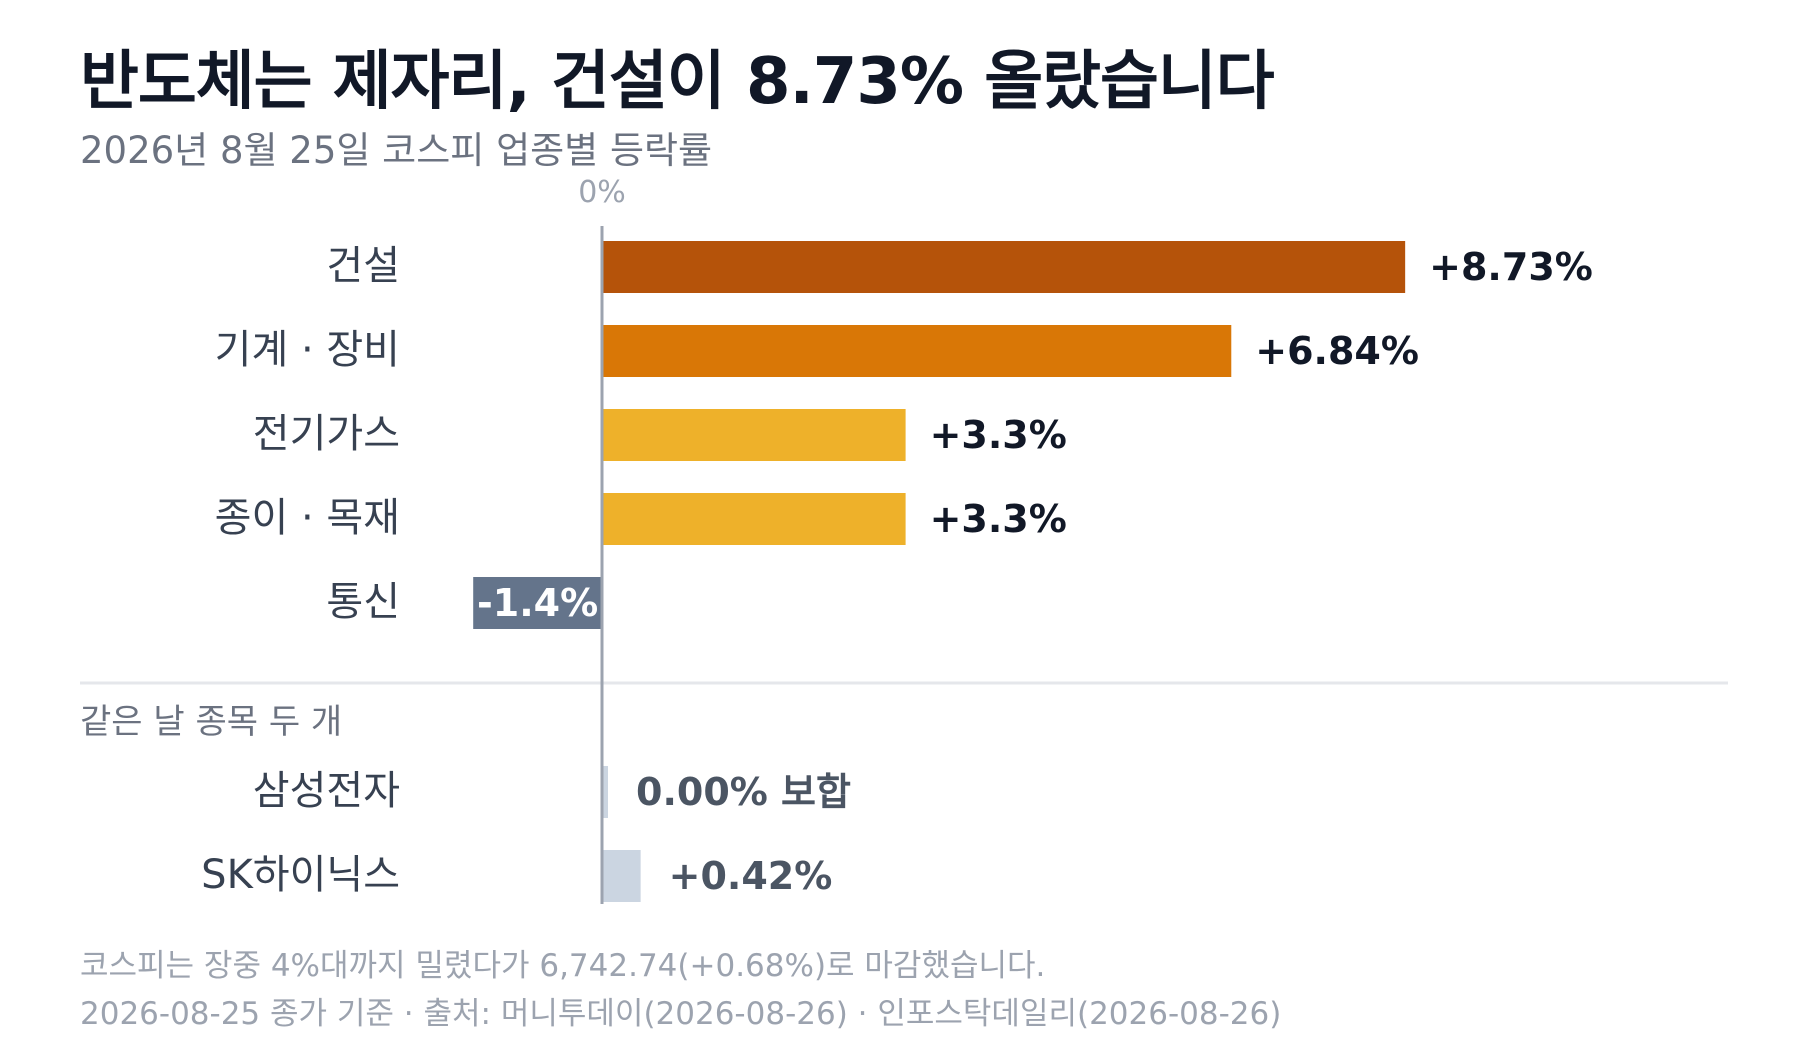 The height and width of the screenshot is (1040, 1800). I want to click on category-label: 건설, so click(363, 266).